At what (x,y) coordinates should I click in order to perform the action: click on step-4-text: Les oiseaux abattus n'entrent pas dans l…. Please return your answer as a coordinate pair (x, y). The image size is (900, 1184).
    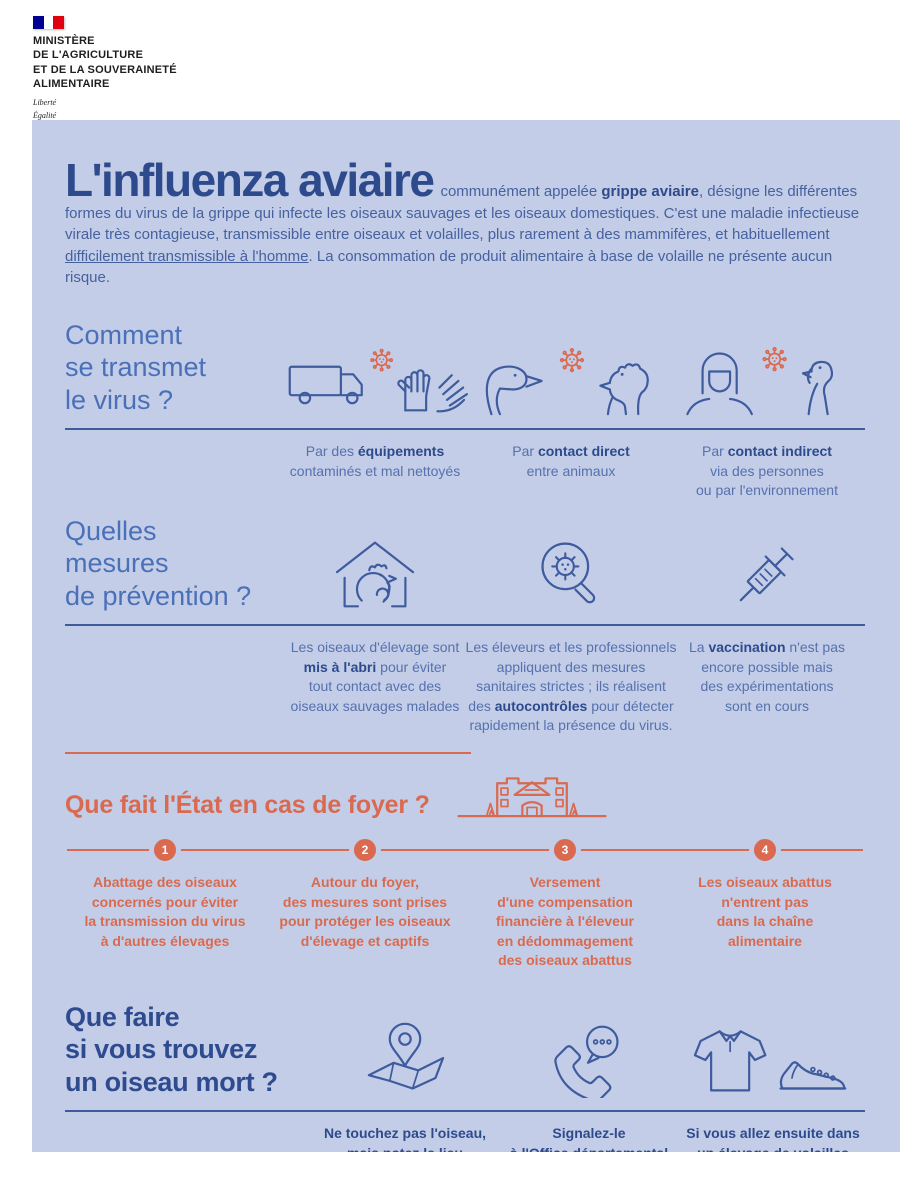
    Looking at the image, I should click on (765, 911).